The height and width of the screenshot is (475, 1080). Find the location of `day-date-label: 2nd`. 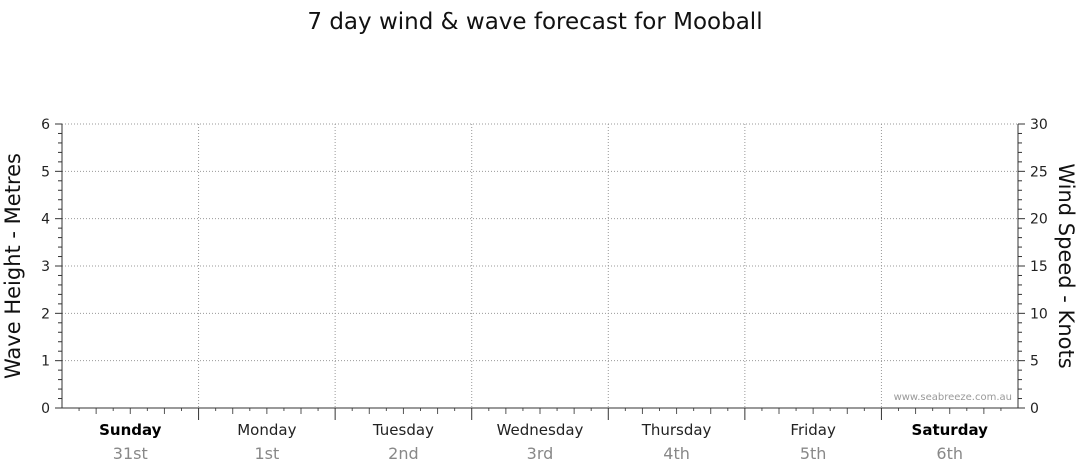

day-date-label: 2nd is located at coordinates (403, 453).